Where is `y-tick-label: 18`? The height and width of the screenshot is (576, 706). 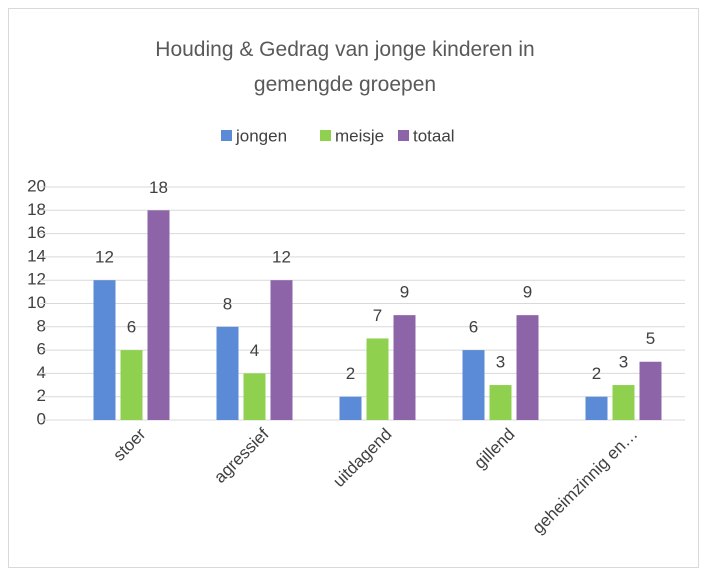 y-tick-label: 18 is located at coordinates (36, 209).